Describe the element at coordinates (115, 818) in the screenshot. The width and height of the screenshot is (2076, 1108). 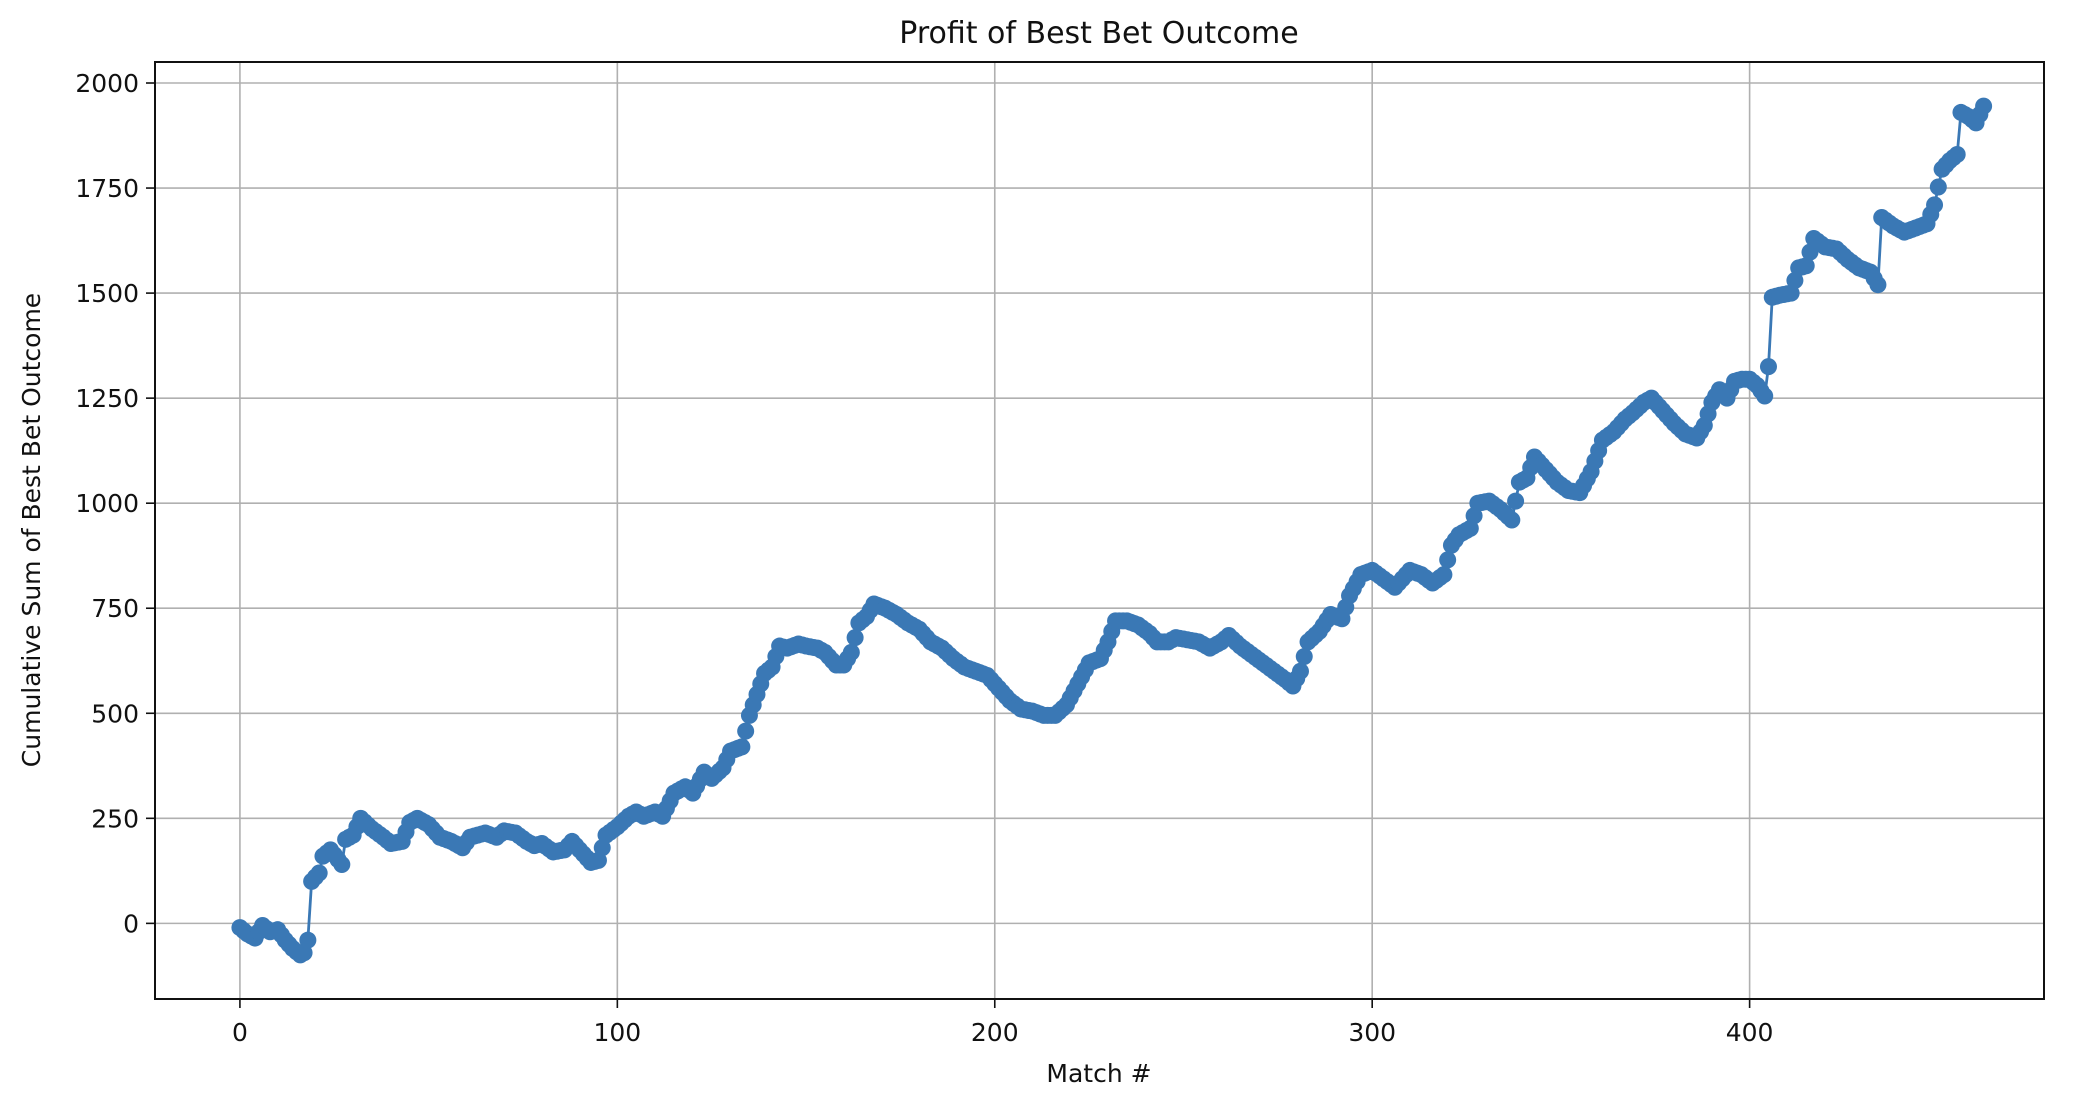
I see `y-tick-label: 250` at that location.